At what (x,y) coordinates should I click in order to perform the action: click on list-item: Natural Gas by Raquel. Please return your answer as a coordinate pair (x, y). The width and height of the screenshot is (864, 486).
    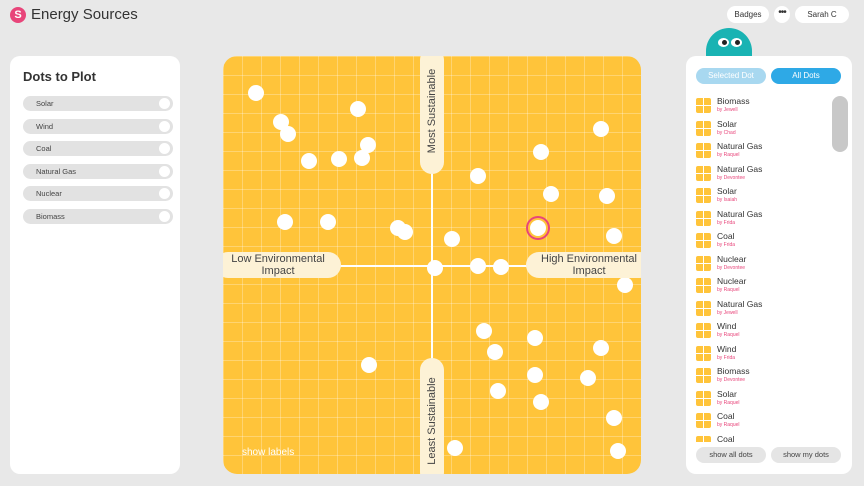
    Looking at the image, I should click on (762, 152).